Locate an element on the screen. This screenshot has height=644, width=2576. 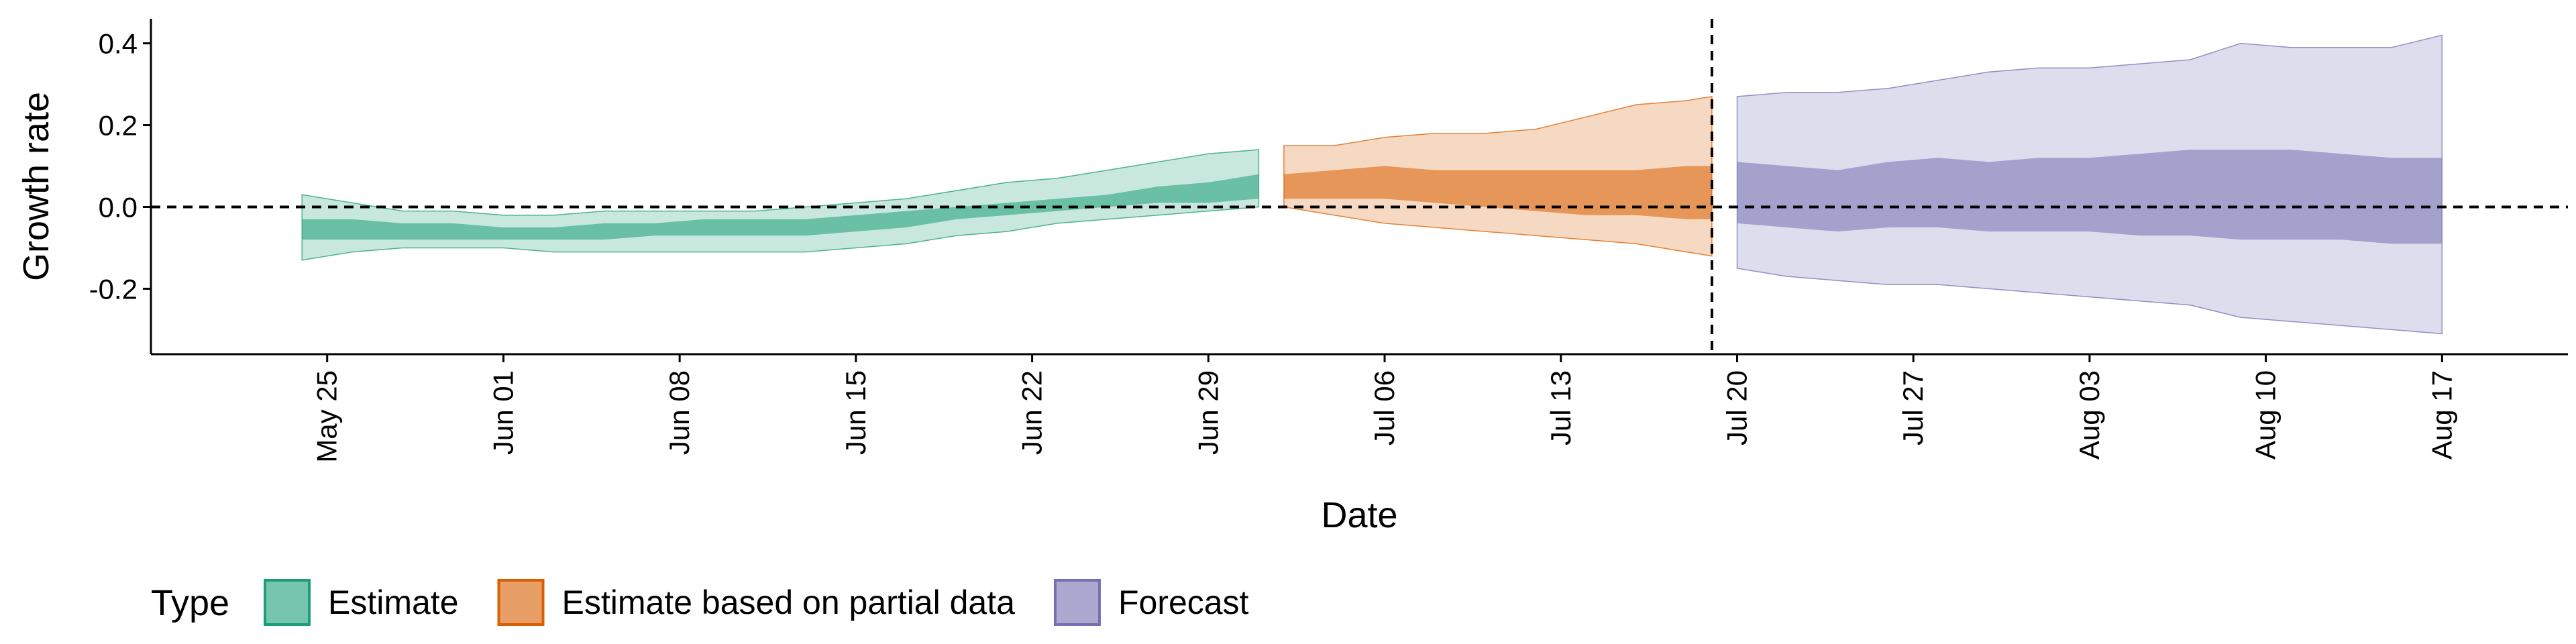
x-tick-label: Jul 27 is located at coordinates (1913, 407).